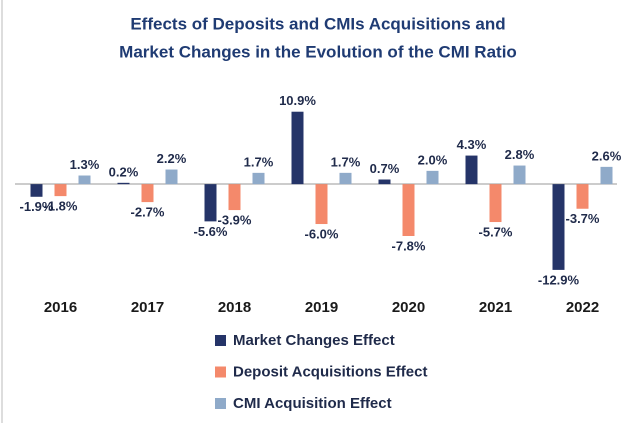  What do you see at coordinates (321, 307) in the screenshot?
I see `x-tick-label: 2019` at bounding box center [321, 307].